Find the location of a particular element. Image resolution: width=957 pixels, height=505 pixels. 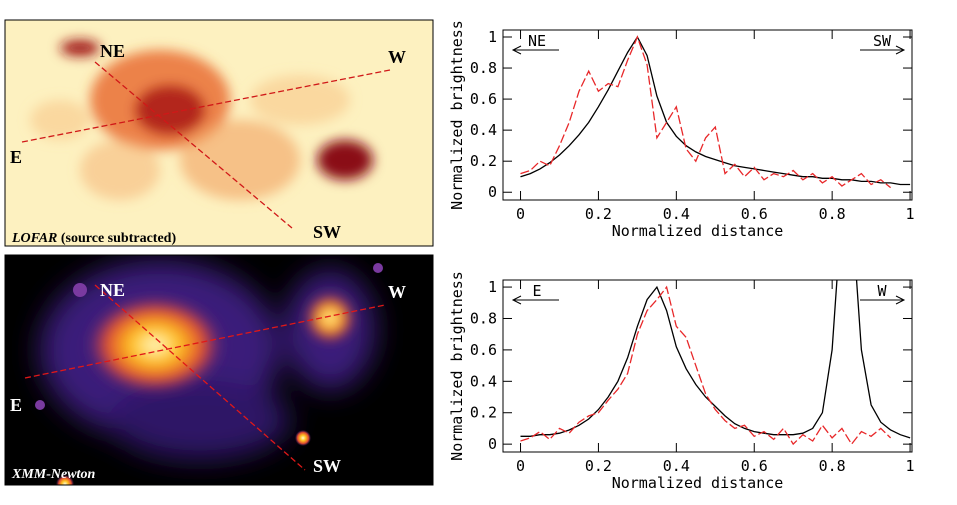

annotation: NE is located at coordinates (537, 41).